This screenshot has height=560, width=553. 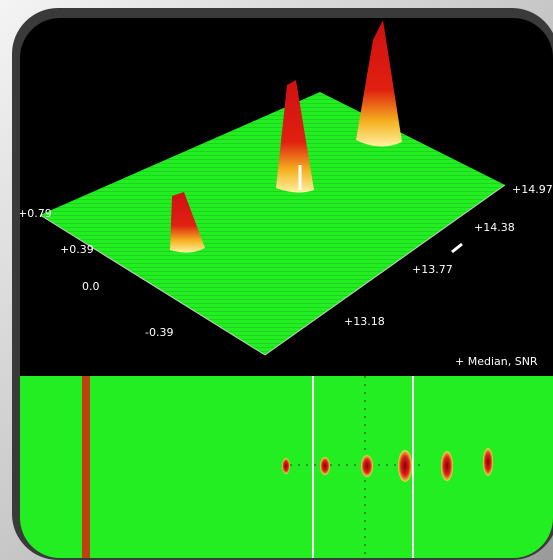 What do you see at coordinates (385, 270) in the screenshot?
I see `x-axis` at bounding box center [385, 270].